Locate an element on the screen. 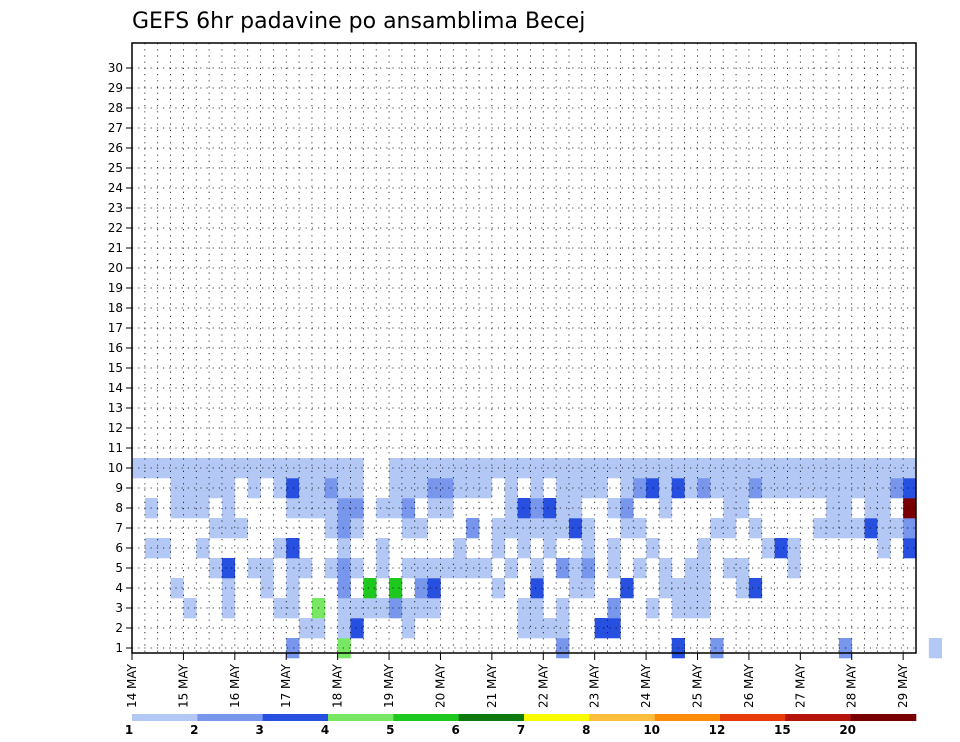 The width and height of the screenshot is (960, 742). y-tick-label: 9 is located at coordinates (119, 488).